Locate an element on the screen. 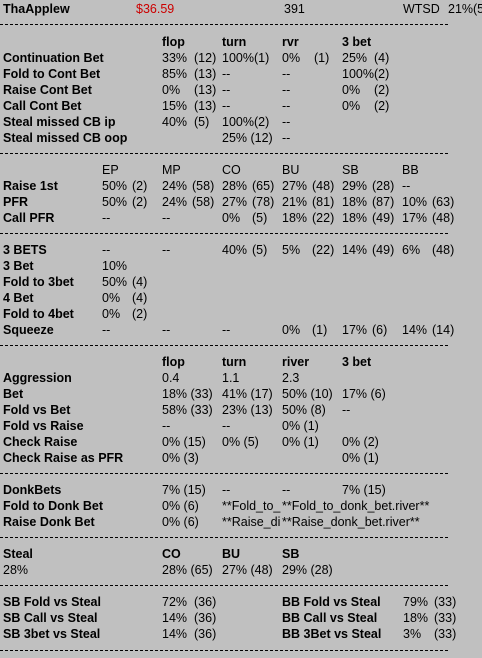 The height and width of the screenshot is (658, 482). steal-values-row: 28% 28% (65) 27% (48) 29% (28) is located at coordinates (241, 570).